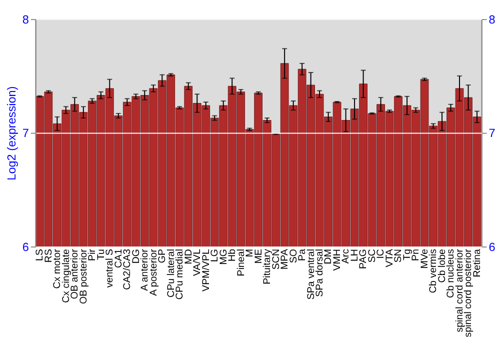 The width and height of the screenshot is (500, 350). What do you see at coordinates (118, 258) in the screenshot?
I see `x-tick-label: CA1` at bounding box center [118, 258].